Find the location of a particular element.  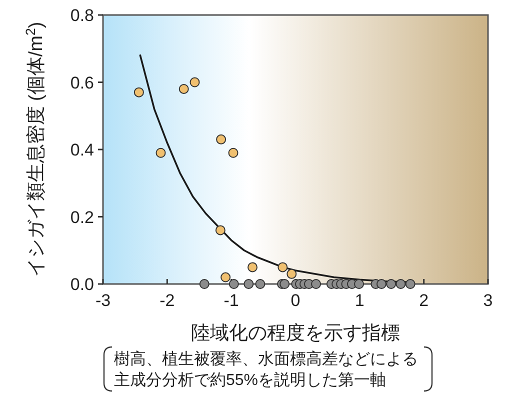

x-tick-label: 3 is located at coordinates (488, 300).